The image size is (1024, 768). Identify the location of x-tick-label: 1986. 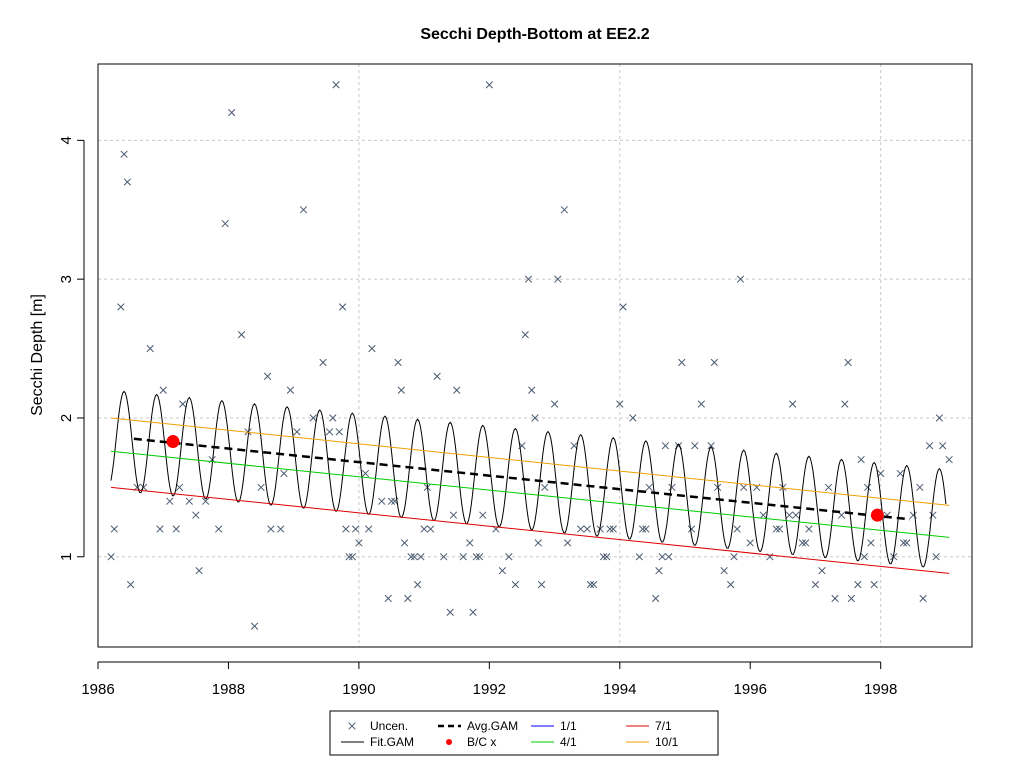
(97, 689).